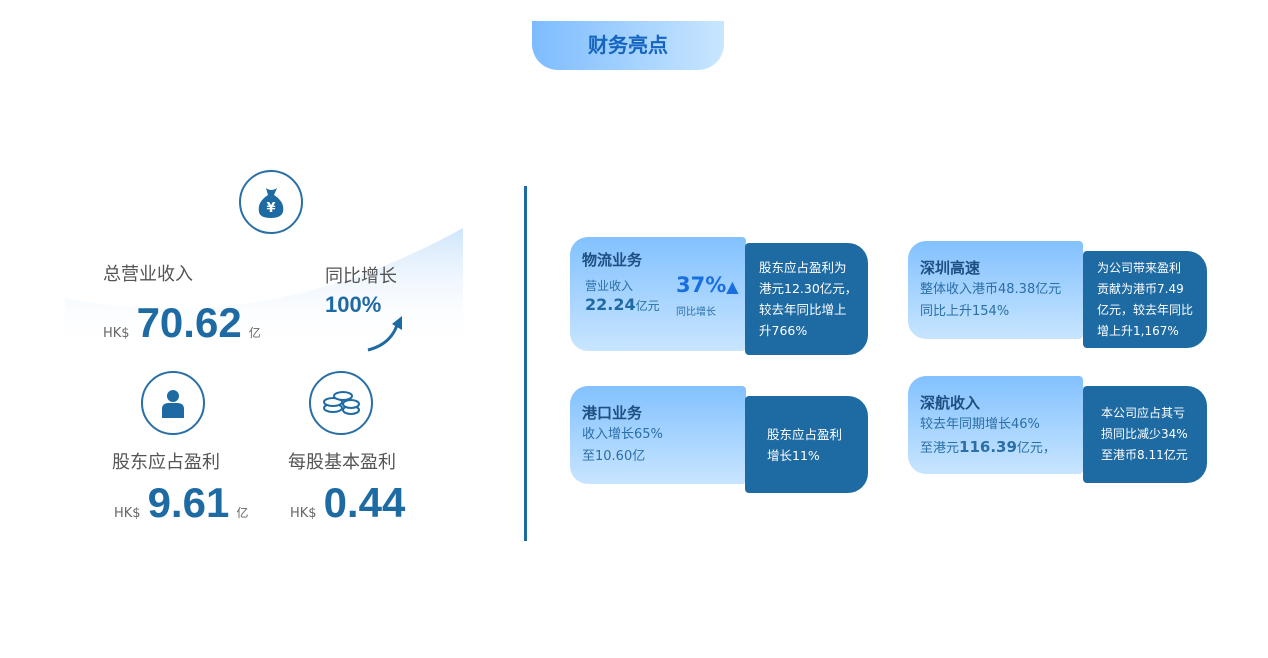 This screenshot has height=658, width=1268. I want to click on card-shenzhen-airlines-detail: 本公司应占其亏 损同比减少34% 至港币8.11亿元, so click(1145, 434).